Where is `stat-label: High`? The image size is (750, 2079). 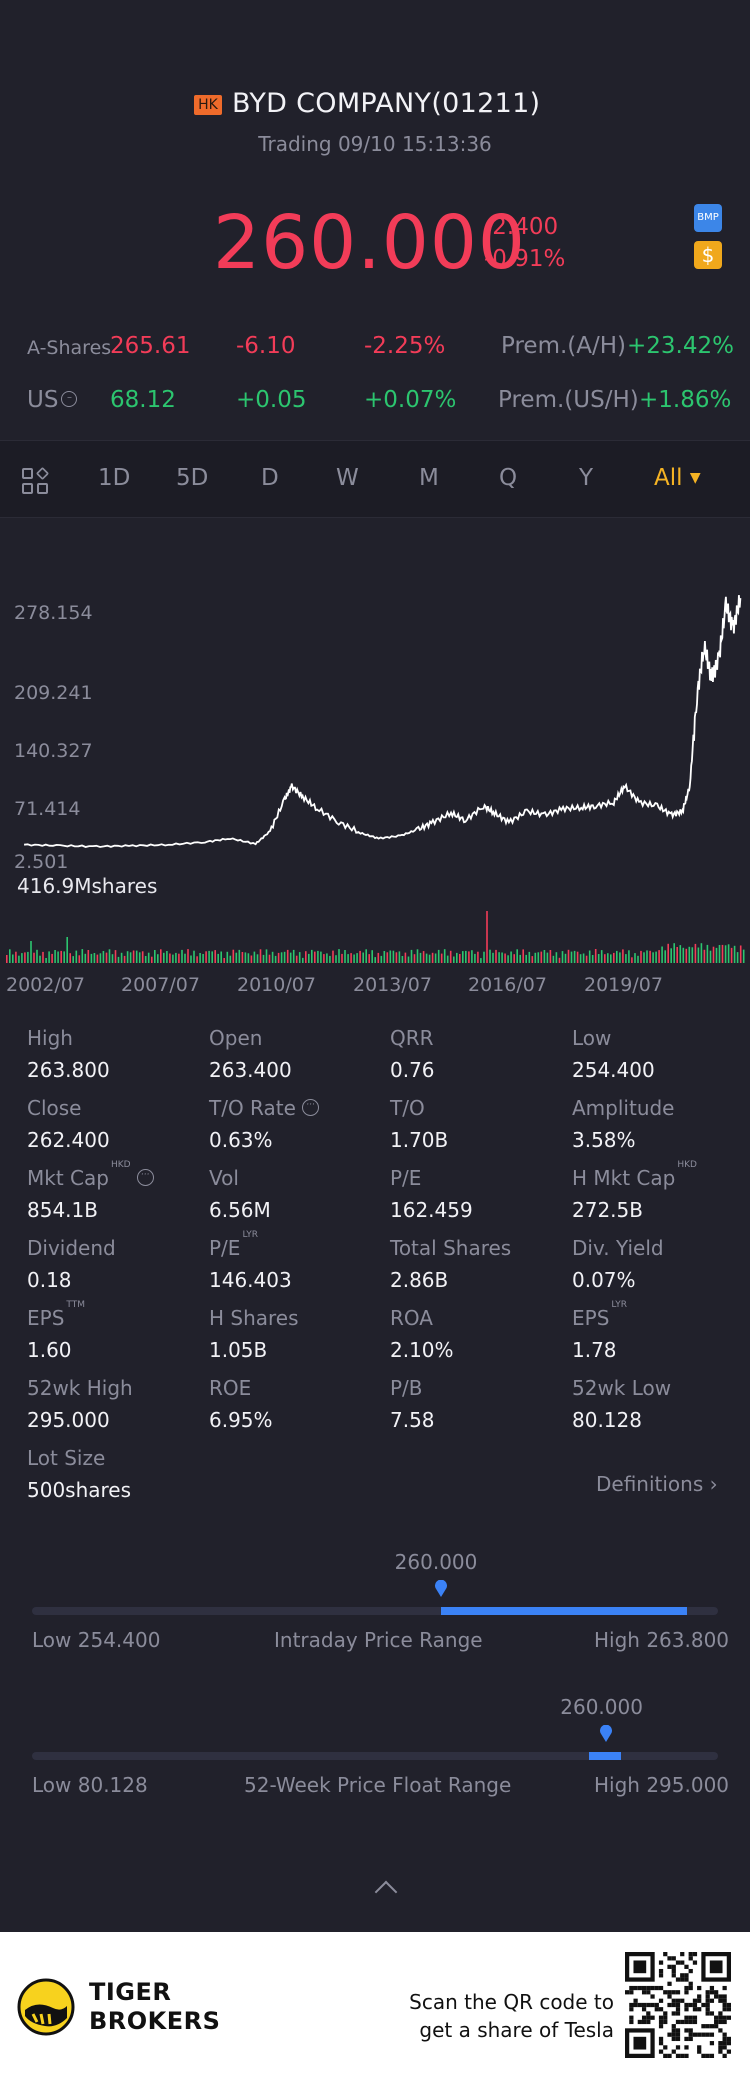 stat-label: High is located at coordinates (117, 1038).